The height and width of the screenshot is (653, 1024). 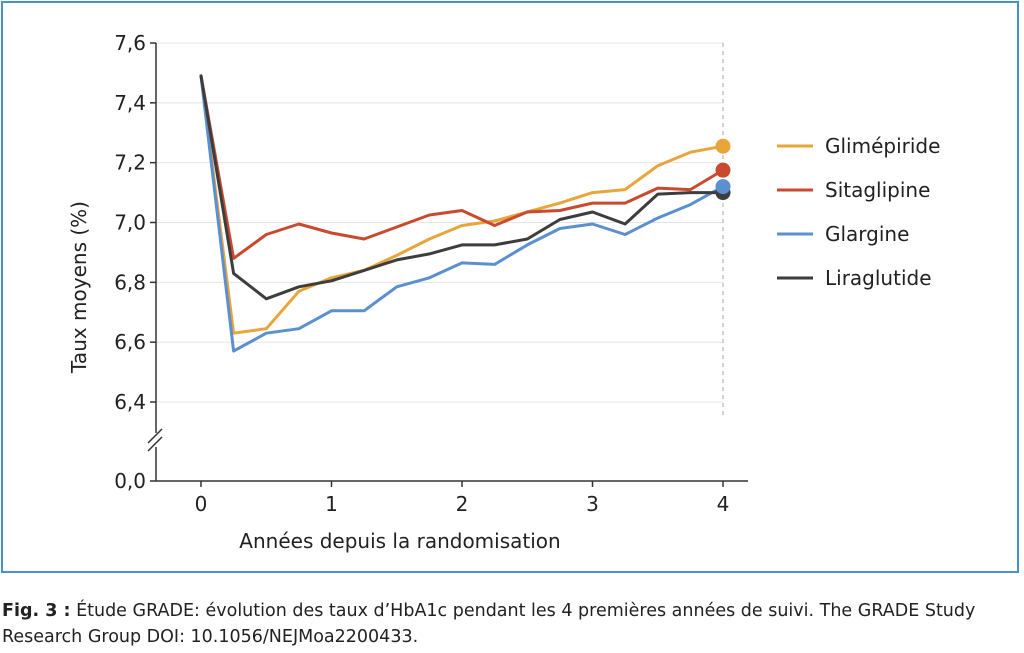 What do you see at coordinates (882, 146) in the screenshot?
I see `legend-label: Glimépiride` at bounding box center [882, 146].